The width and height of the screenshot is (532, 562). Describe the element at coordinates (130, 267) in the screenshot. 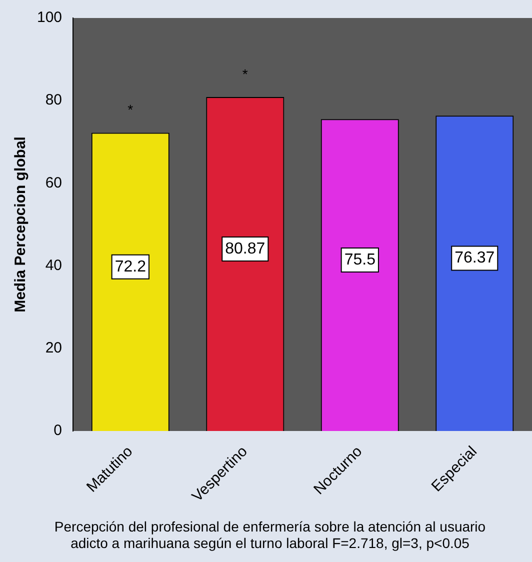

I see `data-label: 72.2` at that location.